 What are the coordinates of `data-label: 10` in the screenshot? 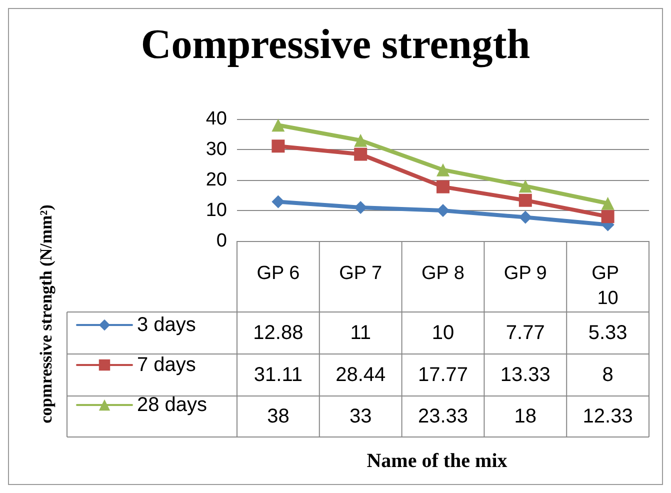 It's located at (443, 333).